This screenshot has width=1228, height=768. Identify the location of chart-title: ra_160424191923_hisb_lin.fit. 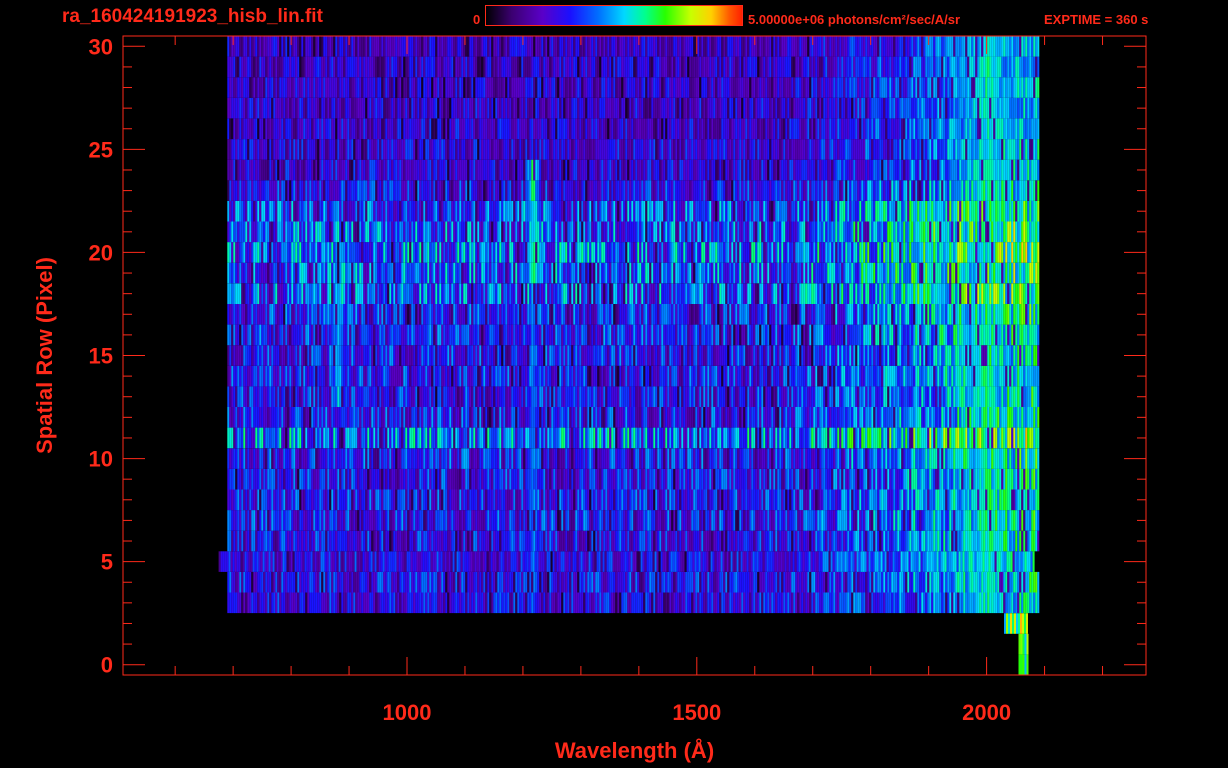
(192, 16).